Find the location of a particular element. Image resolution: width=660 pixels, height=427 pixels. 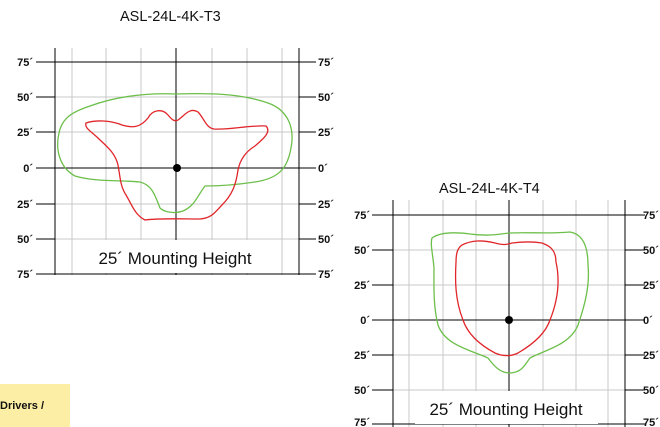

inner-contour-t3 is located at coordinates (177, 165).